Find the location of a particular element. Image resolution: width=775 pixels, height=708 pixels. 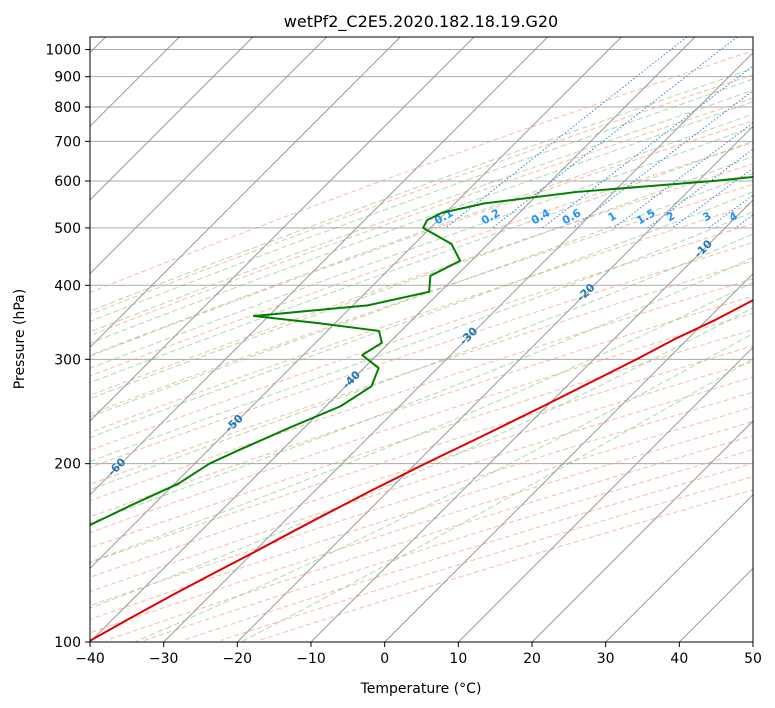

x-tick-label: 0 is located at coordinates (384, 659).